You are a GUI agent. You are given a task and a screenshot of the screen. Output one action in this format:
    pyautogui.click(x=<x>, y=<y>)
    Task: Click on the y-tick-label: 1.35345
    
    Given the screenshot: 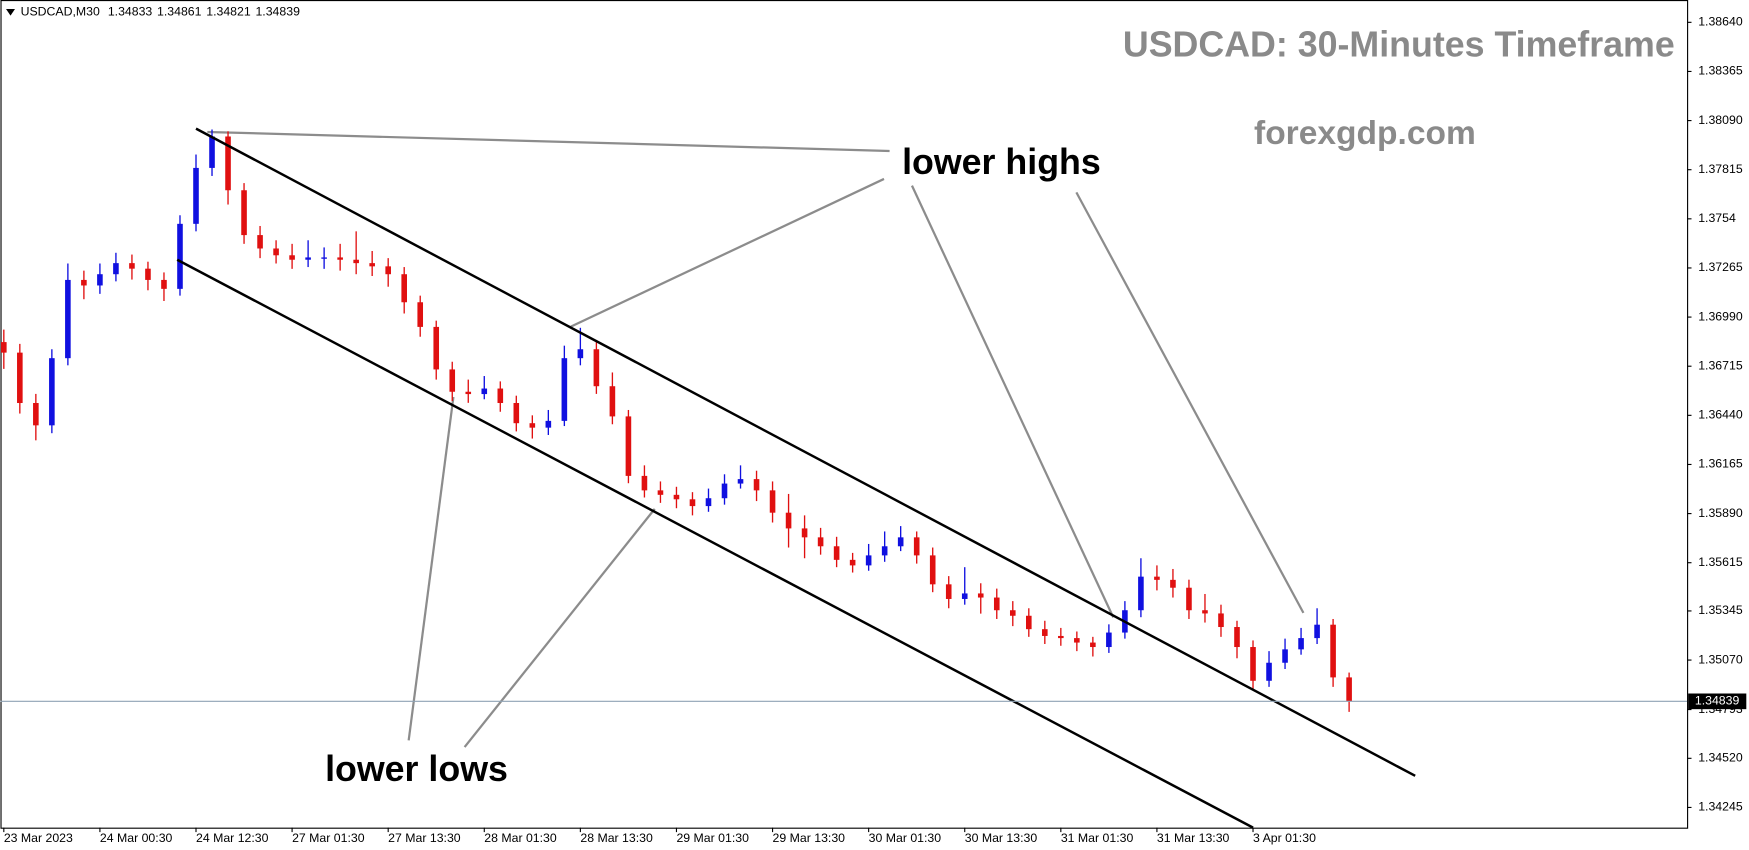 What is the action you would take?
    pyautogui.click(x=1720, y=610)
    